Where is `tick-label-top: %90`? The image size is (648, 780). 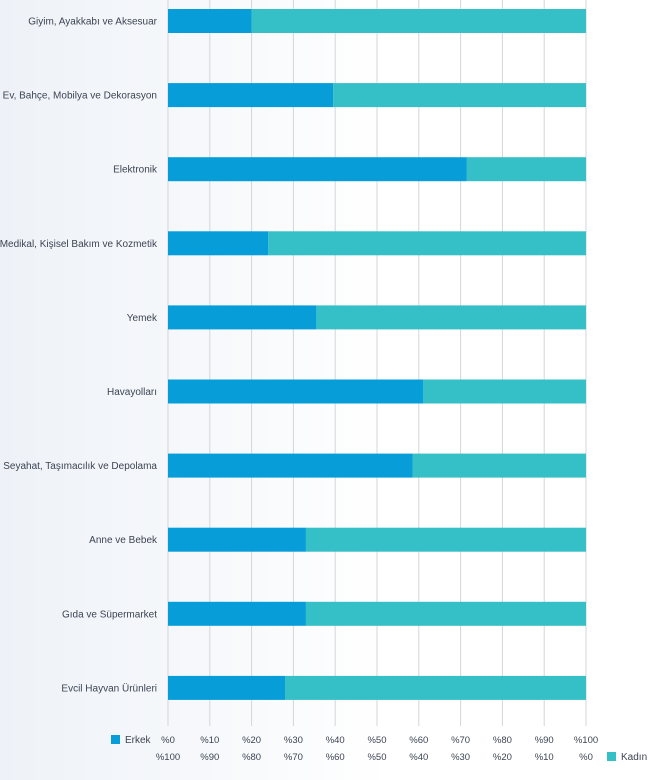
tick-label-top: %90 is located at coordinates (544, 740).